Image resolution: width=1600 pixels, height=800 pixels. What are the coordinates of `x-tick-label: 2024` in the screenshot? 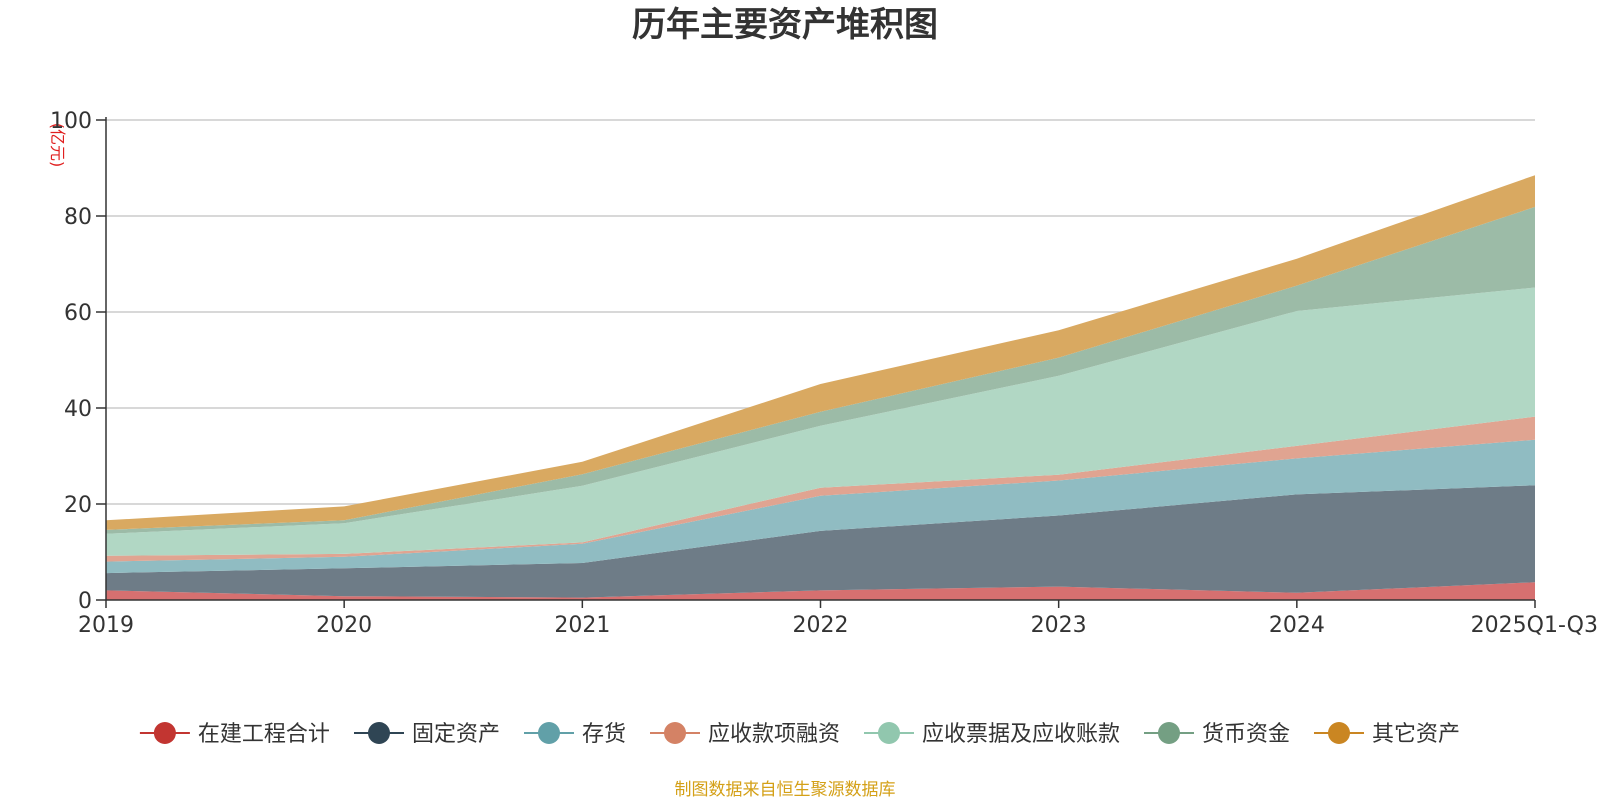 It's located at (1297, 625).